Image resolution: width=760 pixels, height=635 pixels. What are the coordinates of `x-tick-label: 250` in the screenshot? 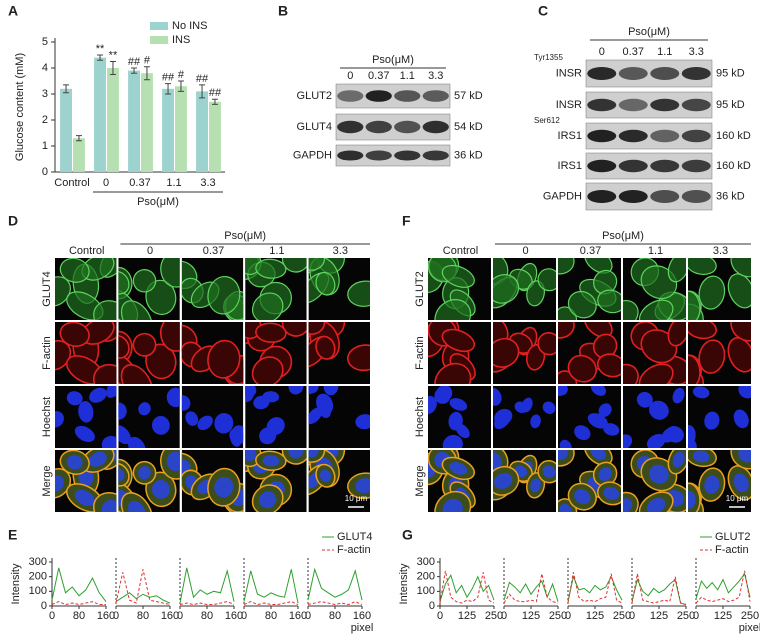 It's located at (558, 616).